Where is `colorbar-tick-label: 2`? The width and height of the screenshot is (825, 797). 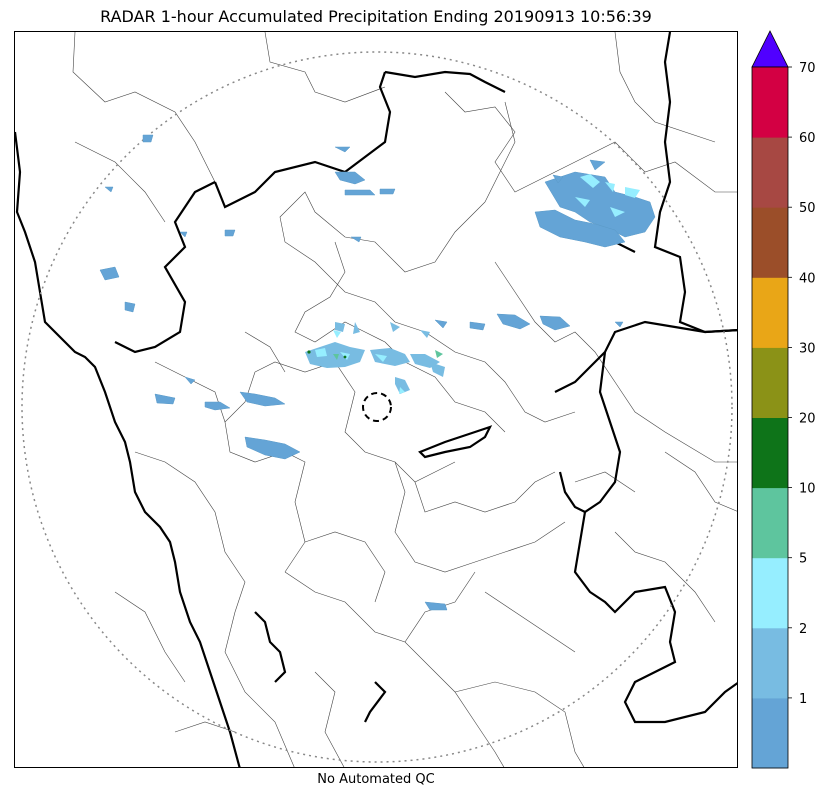 colorbar-tick-label: 2 is located at coordinates (803, 629).